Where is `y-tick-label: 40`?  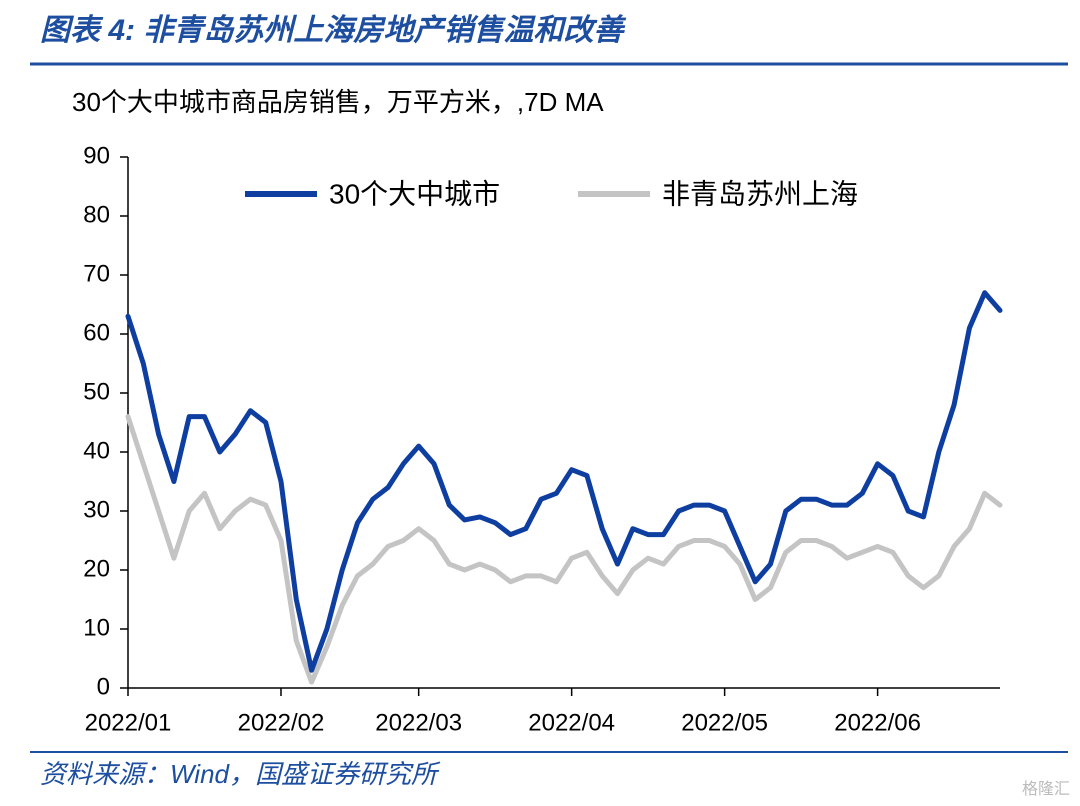 y-tick-label: 40 is located at coordinates (96, 450).